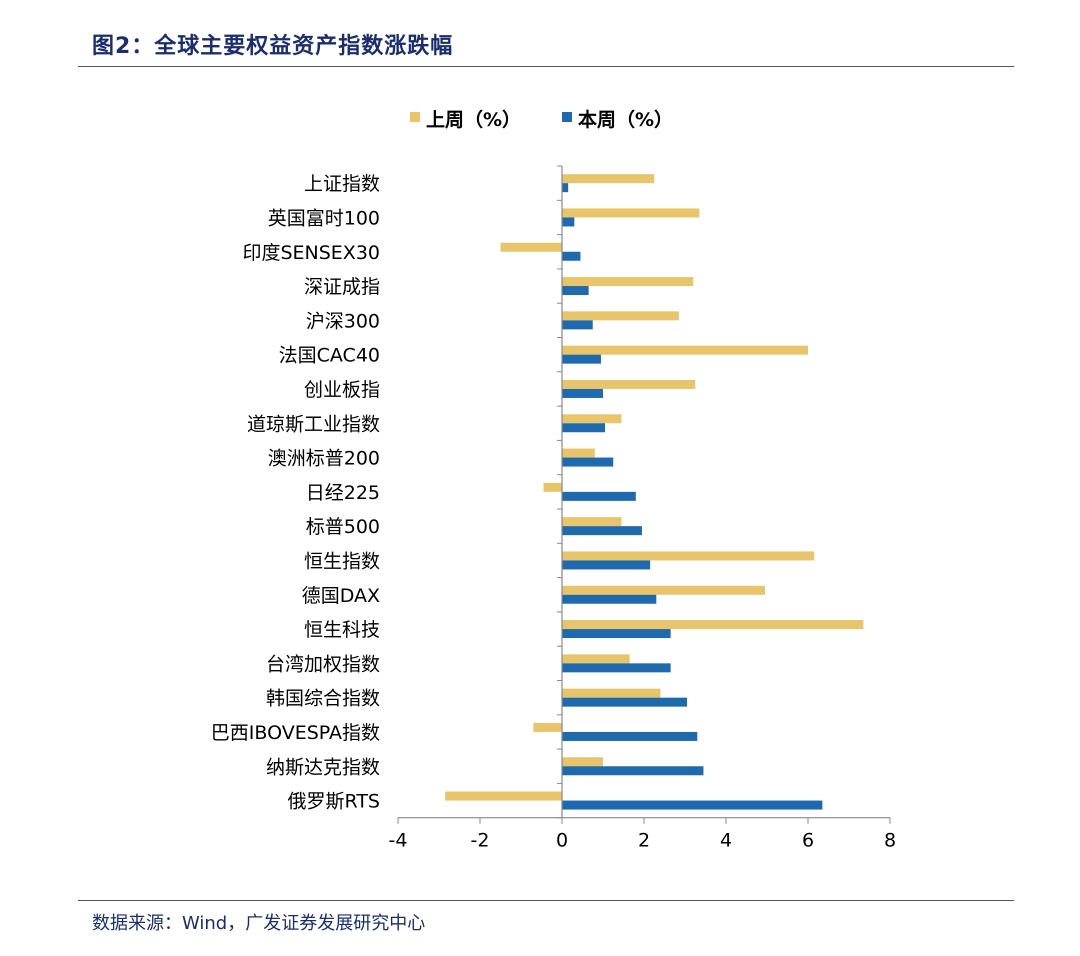 The image size is (1080, 956). I want to click on x-tick-label: 8, so click(890, 841).